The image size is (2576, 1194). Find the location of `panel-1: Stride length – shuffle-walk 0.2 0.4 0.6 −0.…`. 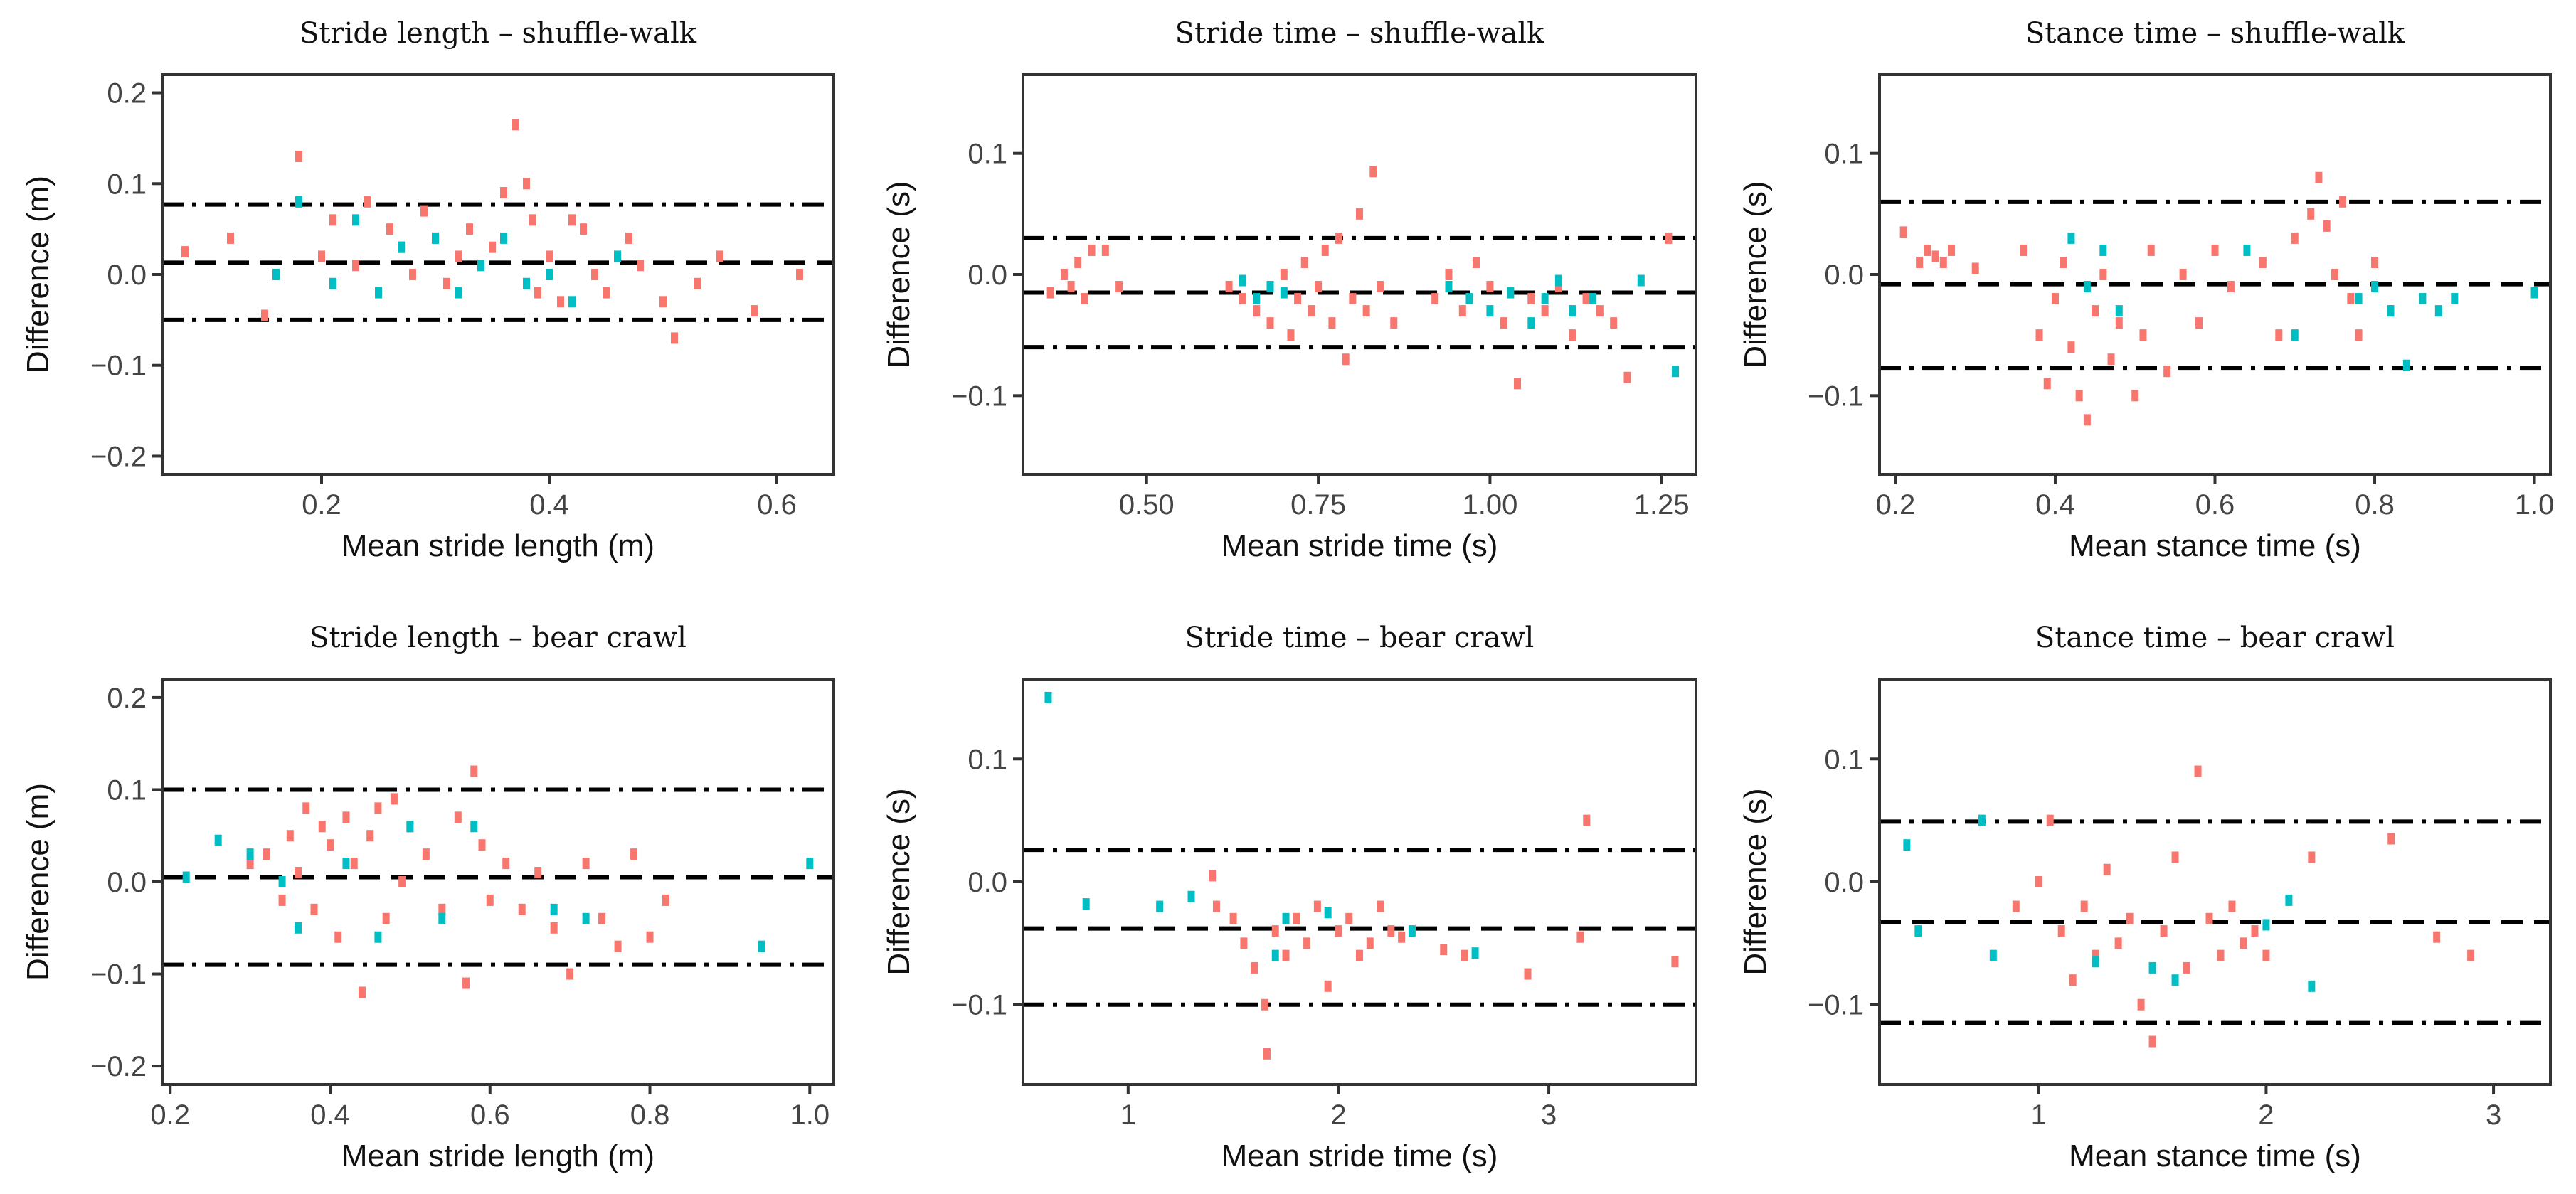

panel-1: Stride length – shuffle-walk 0.2 0.4 0.6 −0.… is located at coordinates (428, 290).